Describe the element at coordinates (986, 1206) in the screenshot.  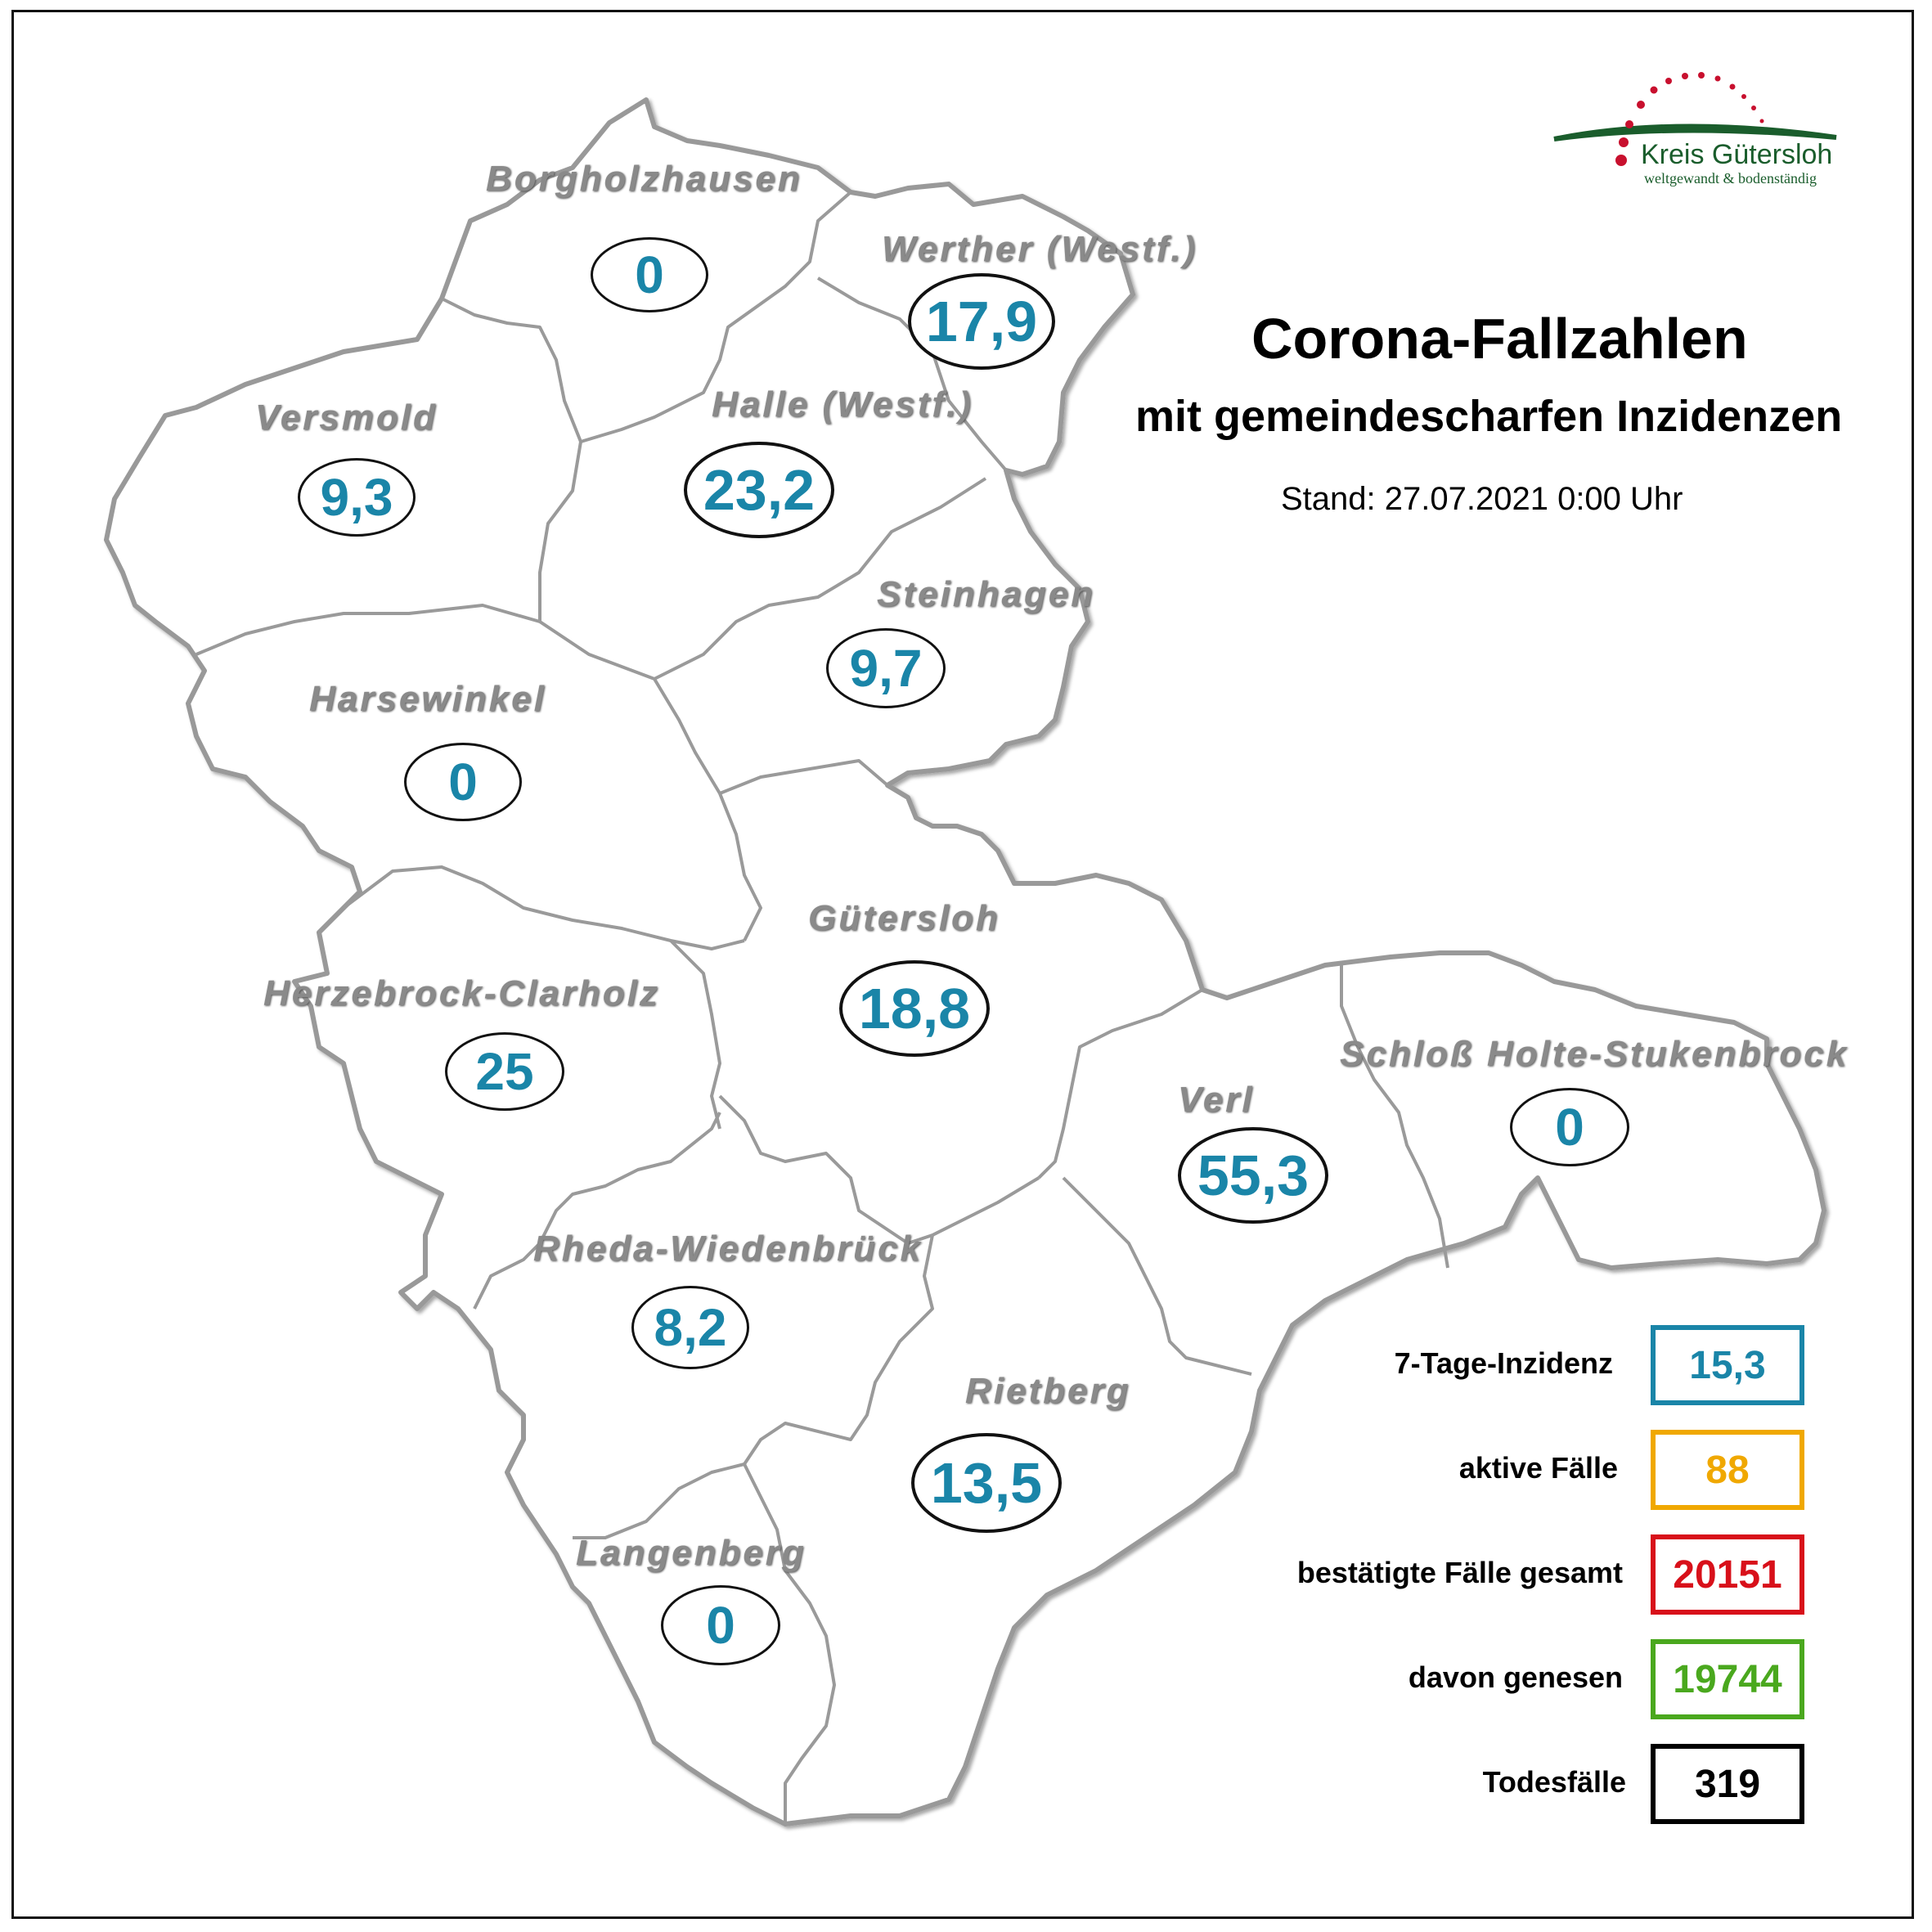
I see `border-guetersloh-rietberg` at that location.